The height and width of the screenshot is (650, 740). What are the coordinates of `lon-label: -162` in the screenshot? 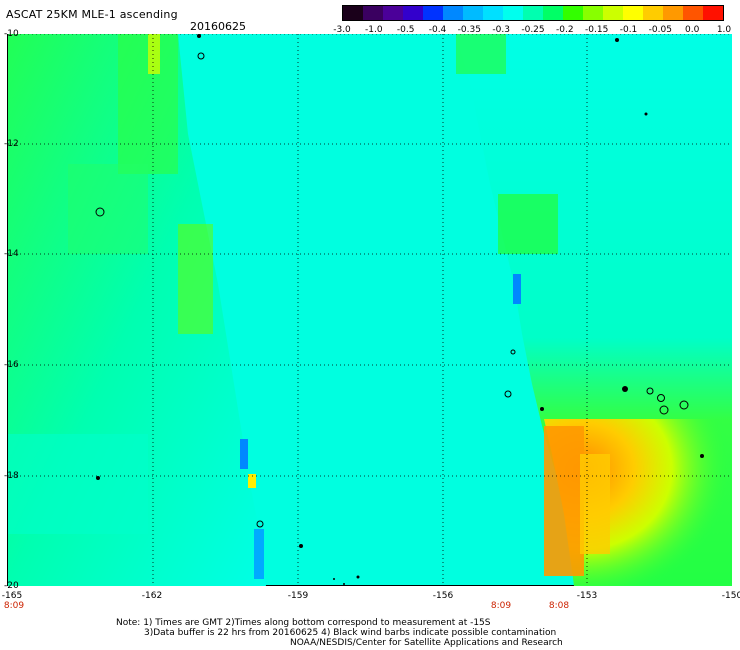 It's located at (152, 596).